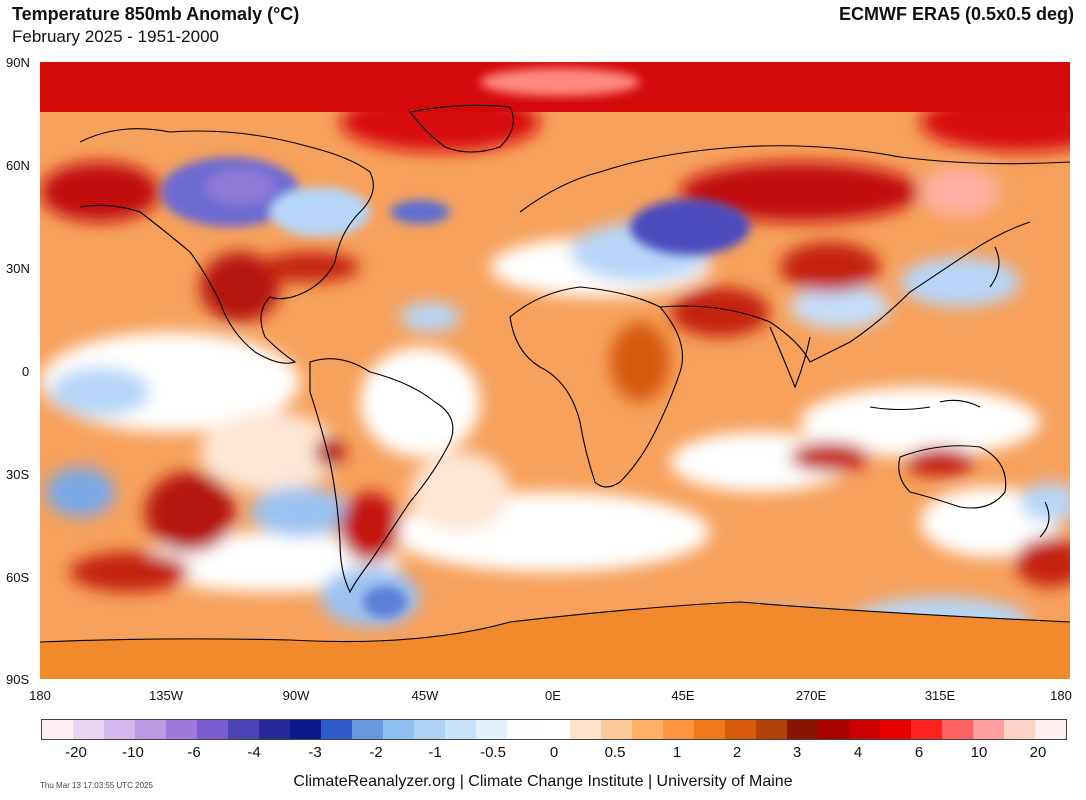  I want to click on lat-label-90n: 90N, so click(18, 62).